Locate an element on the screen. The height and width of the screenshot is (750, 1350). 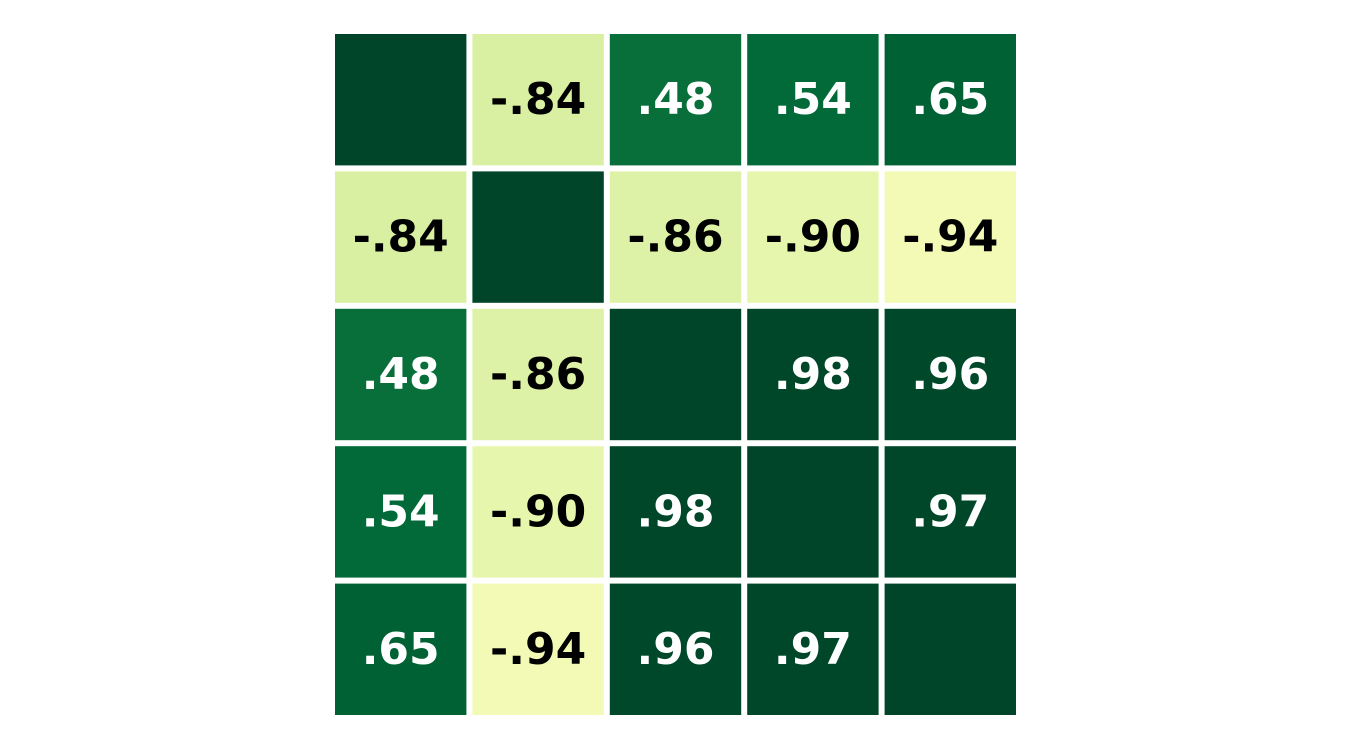
heatmap-cell-r3-c4 is located at coordinates (950, 512).